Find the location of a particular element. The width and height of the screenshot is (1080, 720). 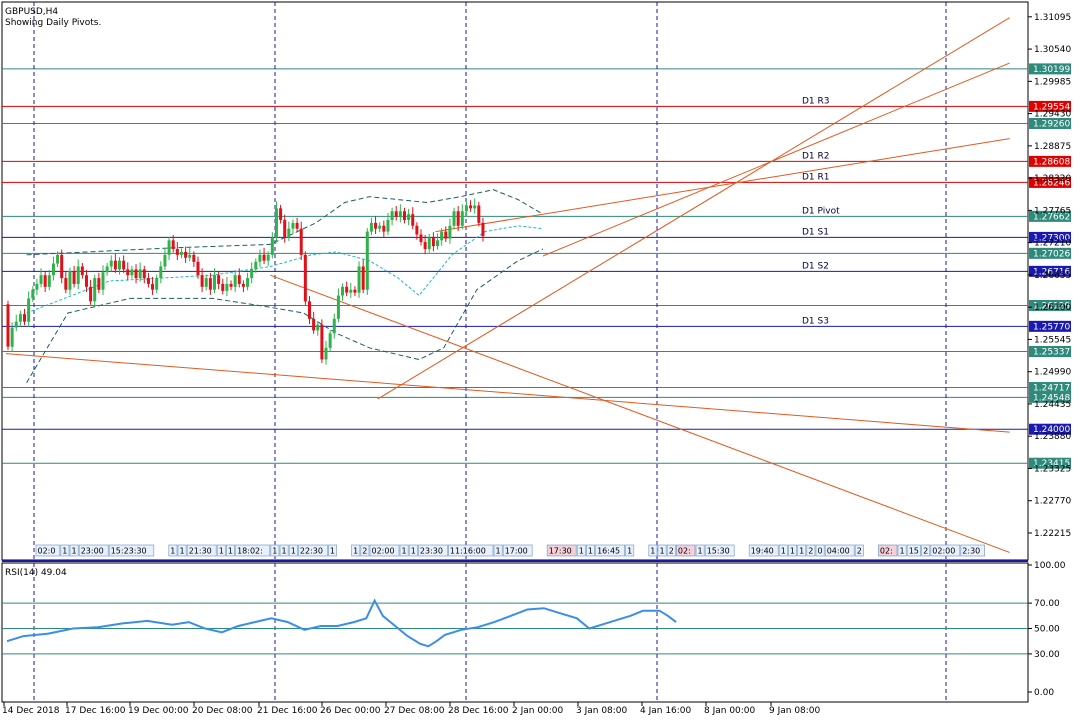

level-price-tag-label: 1.27026 is located at coordinates (1051, 254).